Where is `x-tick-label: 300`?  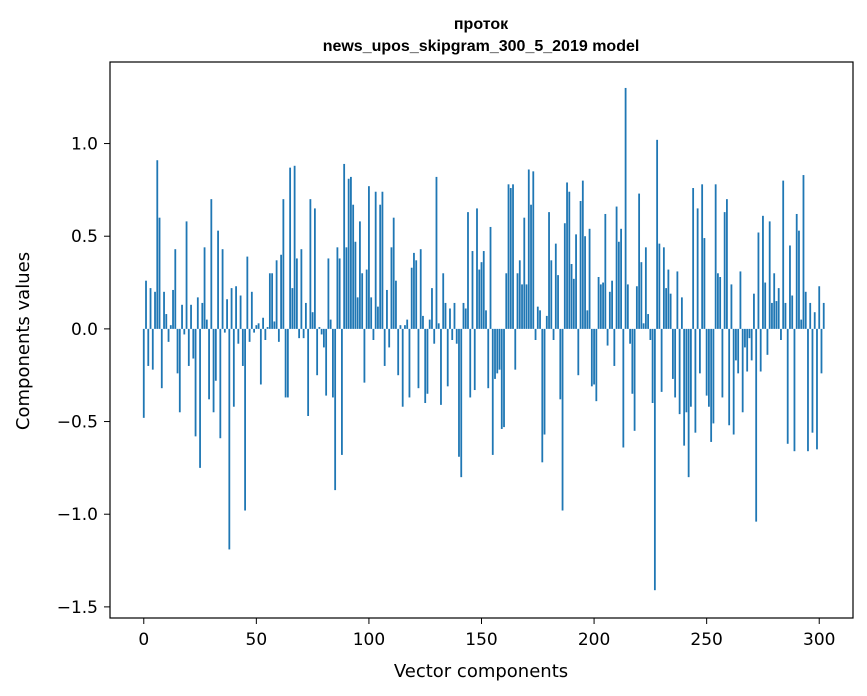
x-tick-label: 300 is located at coordinates (819, 640).